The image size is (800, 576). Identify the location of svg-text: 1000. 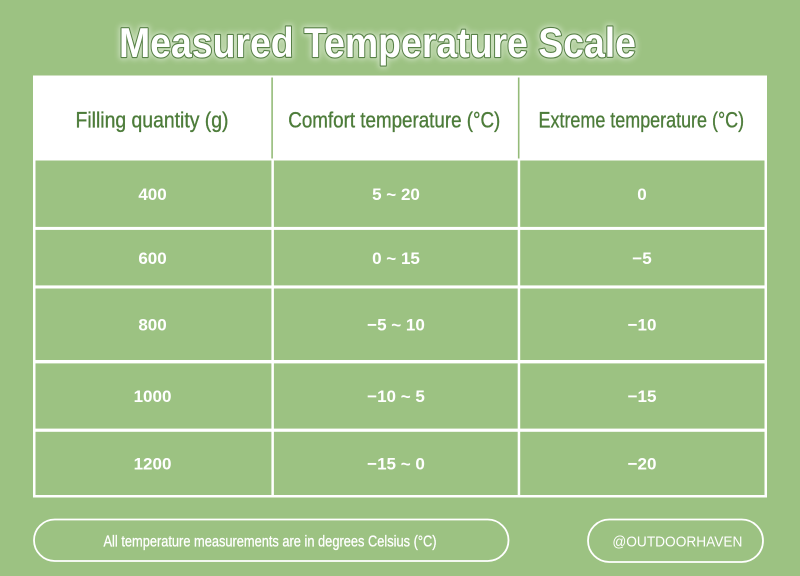
(153, 396).